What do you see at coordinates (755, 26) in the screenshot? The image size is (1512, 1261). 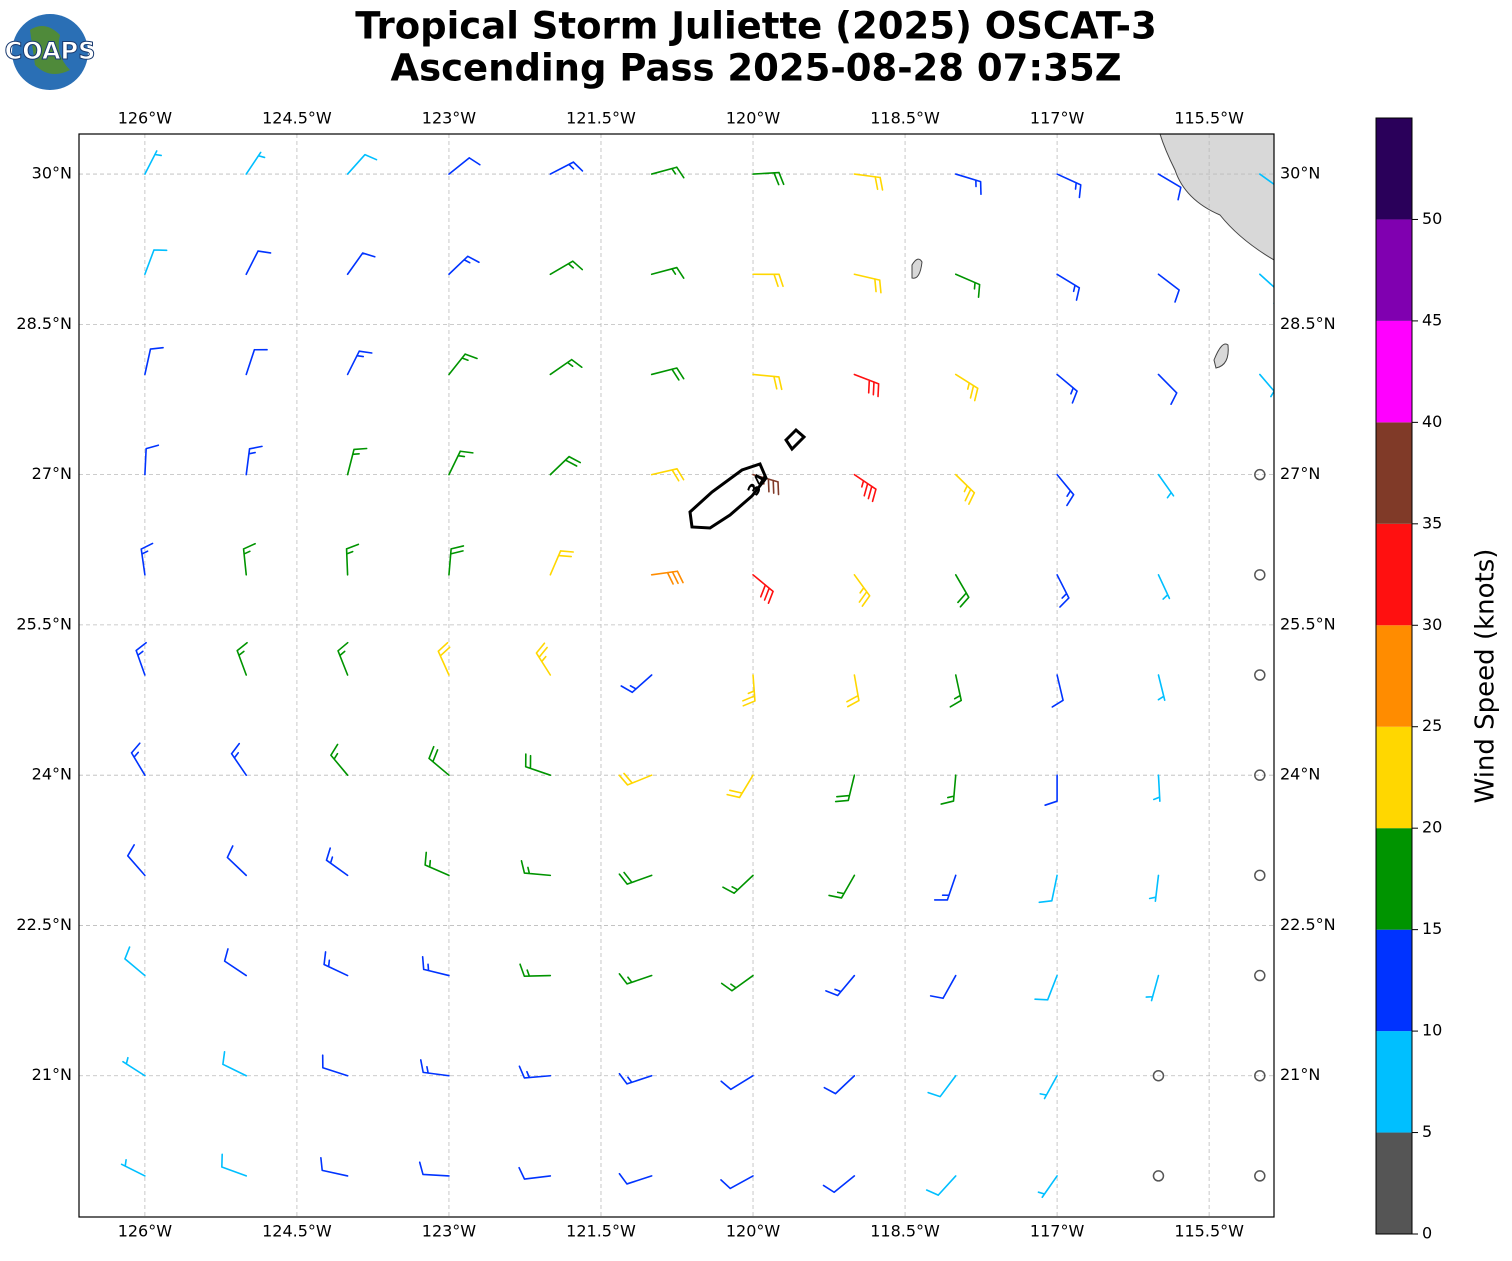 I see `title-line: Tropical Storm Juliette (2025) OSCAT-3` at bounding box center [755, 26].